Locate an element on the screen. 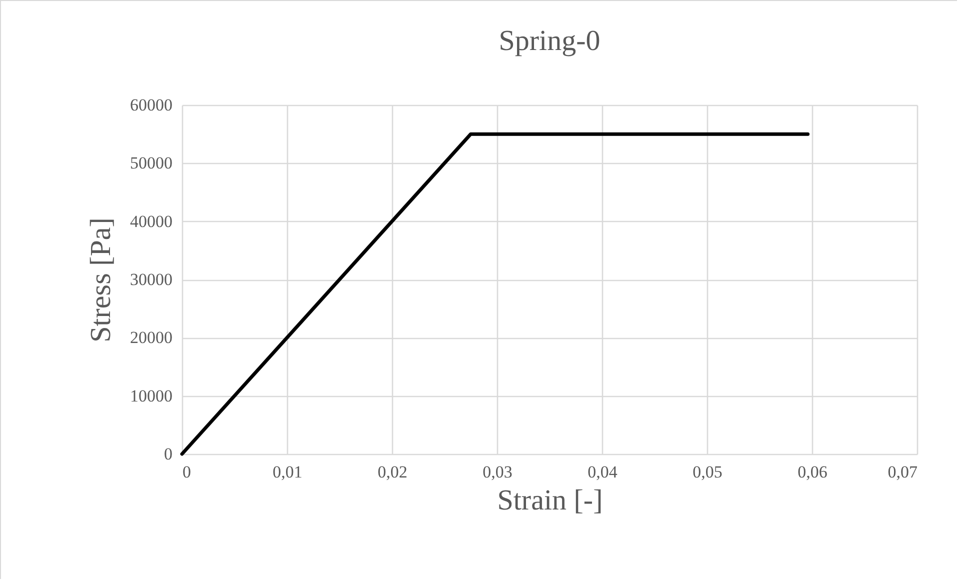 The height and width of the screenshot is (581, 959). y-tick-label: 40000 is located at coordinates (151, 221).